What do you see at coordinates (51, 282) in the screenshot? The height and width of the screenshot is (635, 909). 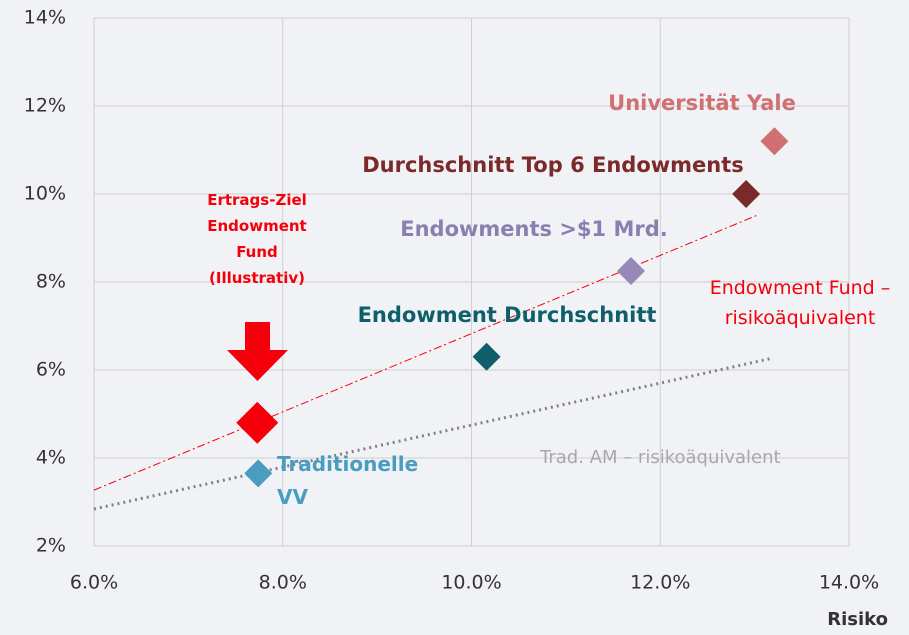 I see `y-tick-label: 8%` at bounding box center [51, 282].